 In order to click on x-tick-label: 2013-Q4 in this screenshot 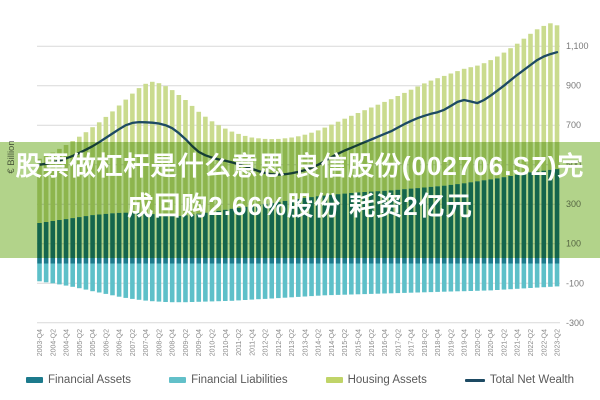, I will do `click(305, 342)`.